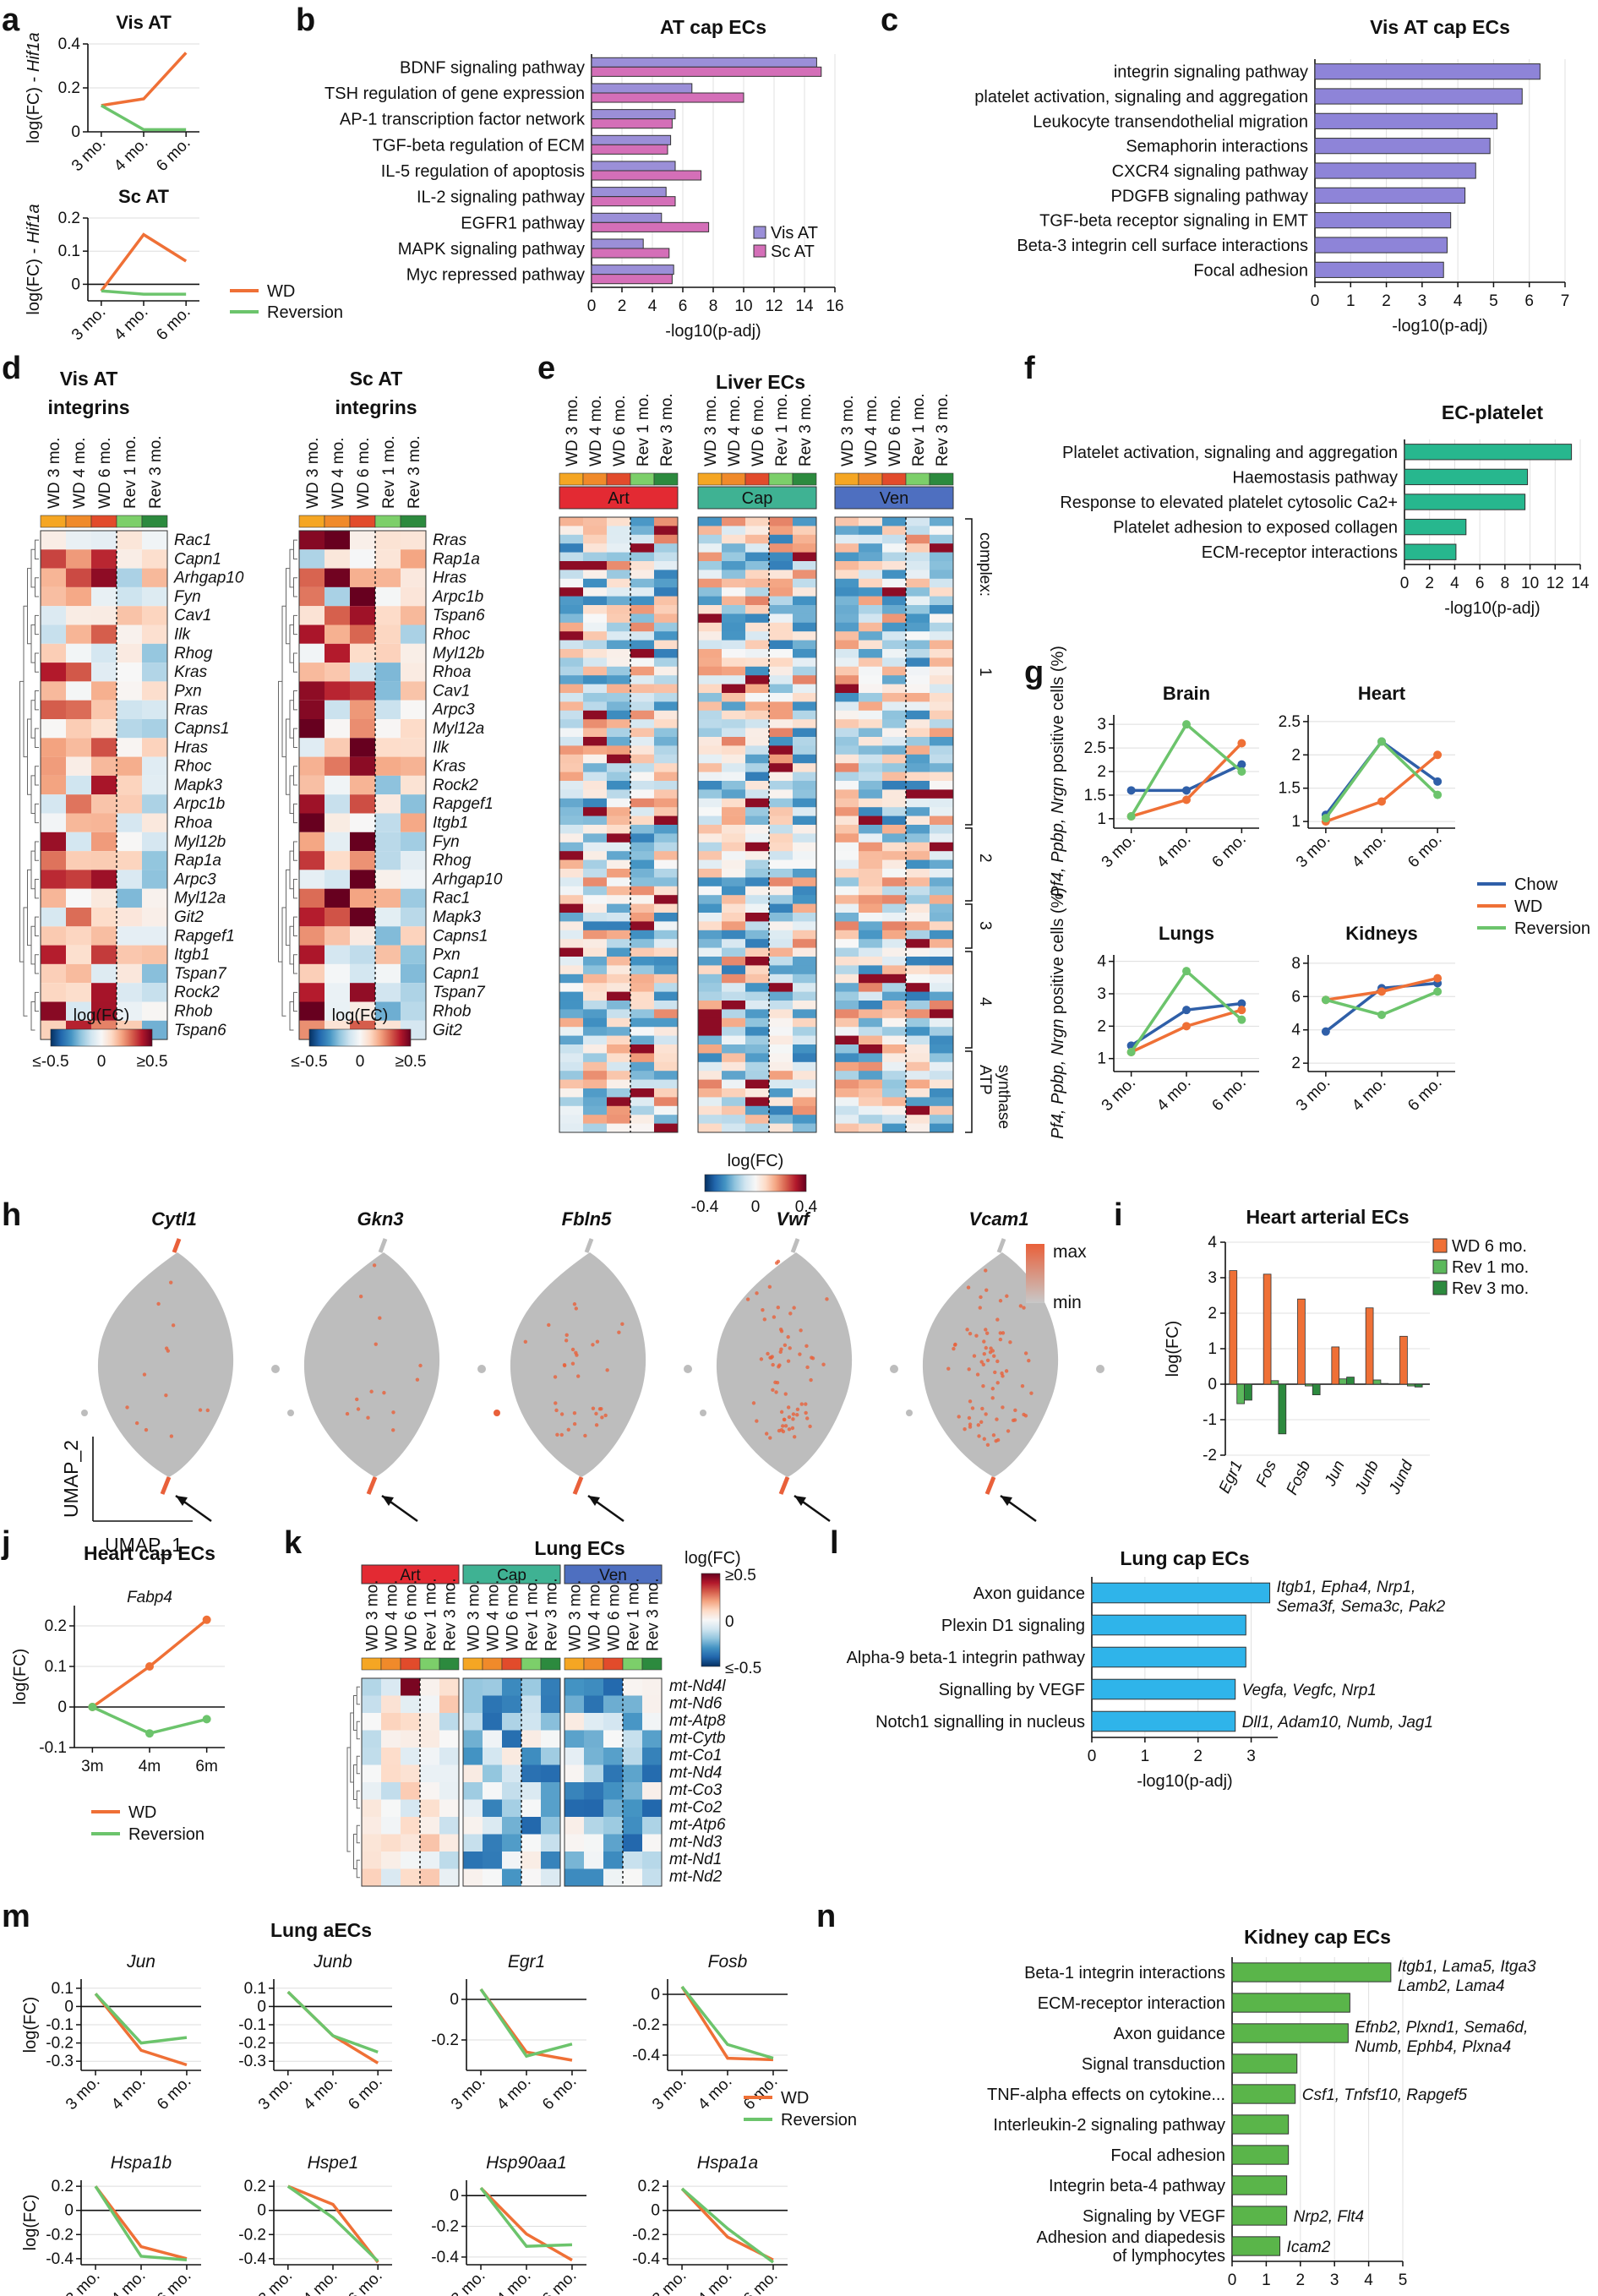 Image resolution: width=1598 pixels, height=2296 pixels. What do you see at coordinates (128, 2093) in the screenshot?
I see `x-tick-label: 4 mo.` at bounding box center [128, 2093].